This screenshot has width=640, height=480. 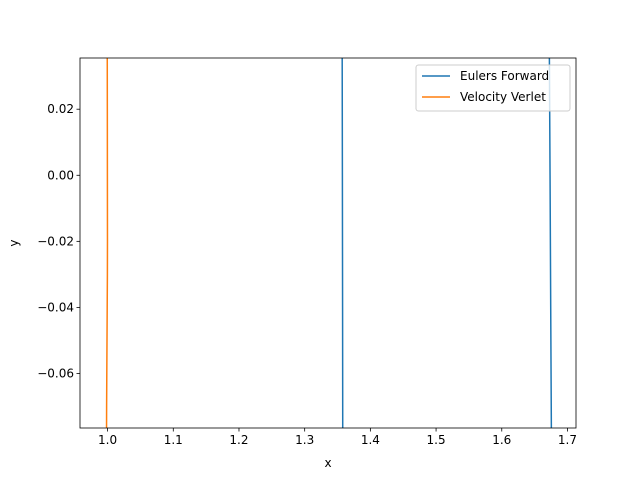 What do you see at coordinates (370, 440) in the screenshot?
I see `x-tick-label: 1.4` at bounding box center [370, 440].